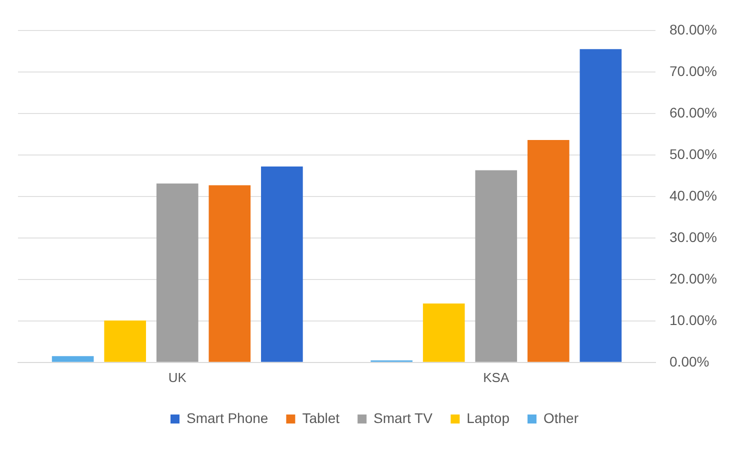 Image resolution: width=749 pixels, height=454 pixels. What do you see at coordinates (693, 29) in the screenshot?
I see `y-tick-label: 80.00%` at bounding box center [693, 29].